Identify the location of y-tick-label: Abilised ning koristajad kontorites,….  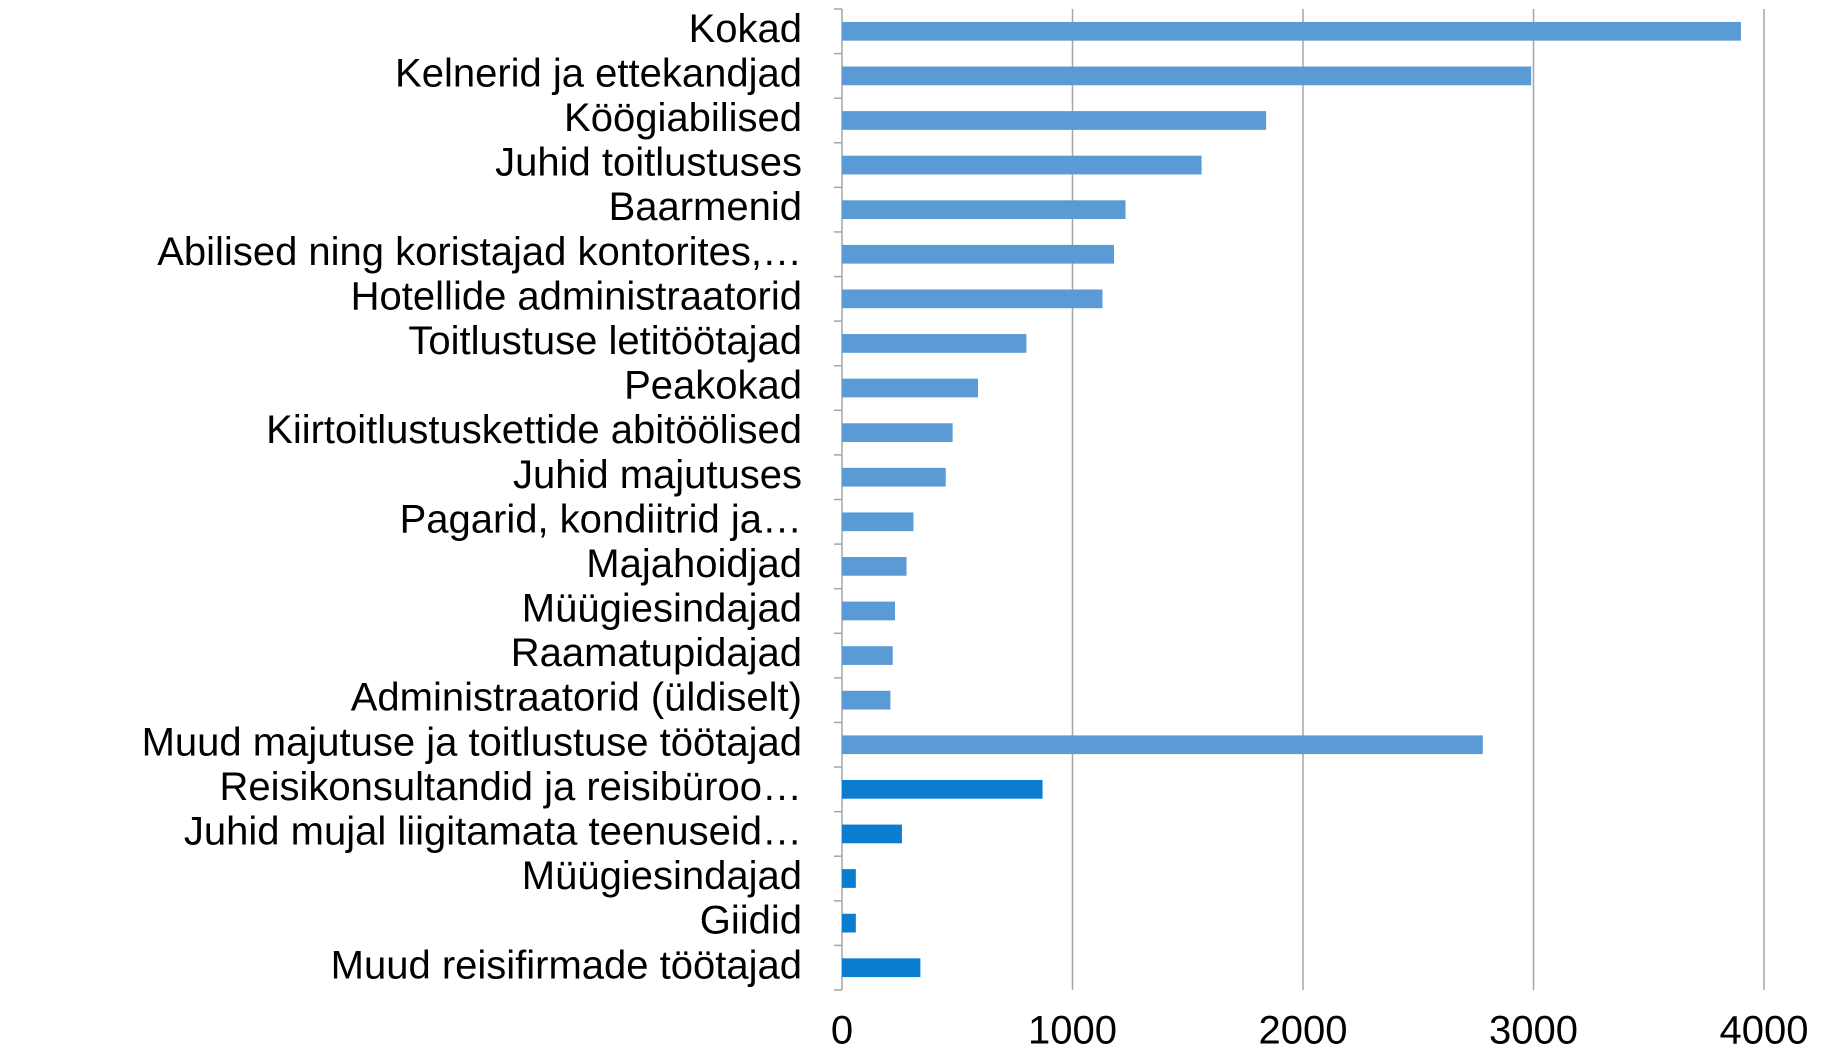
(479, 252).